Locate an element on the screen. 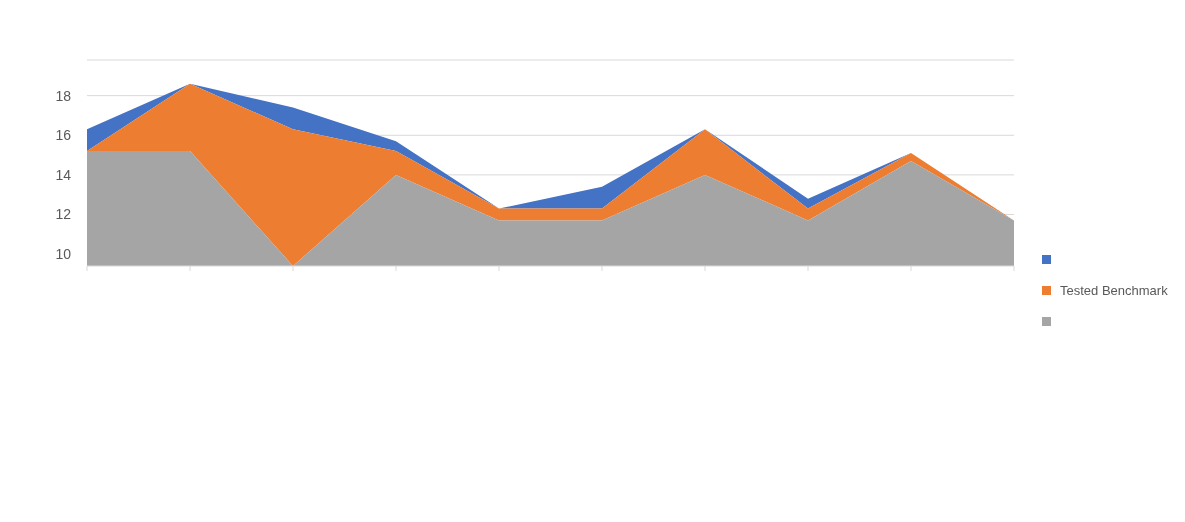  y-tick-label: 10 is located at coordinates (63, 254).